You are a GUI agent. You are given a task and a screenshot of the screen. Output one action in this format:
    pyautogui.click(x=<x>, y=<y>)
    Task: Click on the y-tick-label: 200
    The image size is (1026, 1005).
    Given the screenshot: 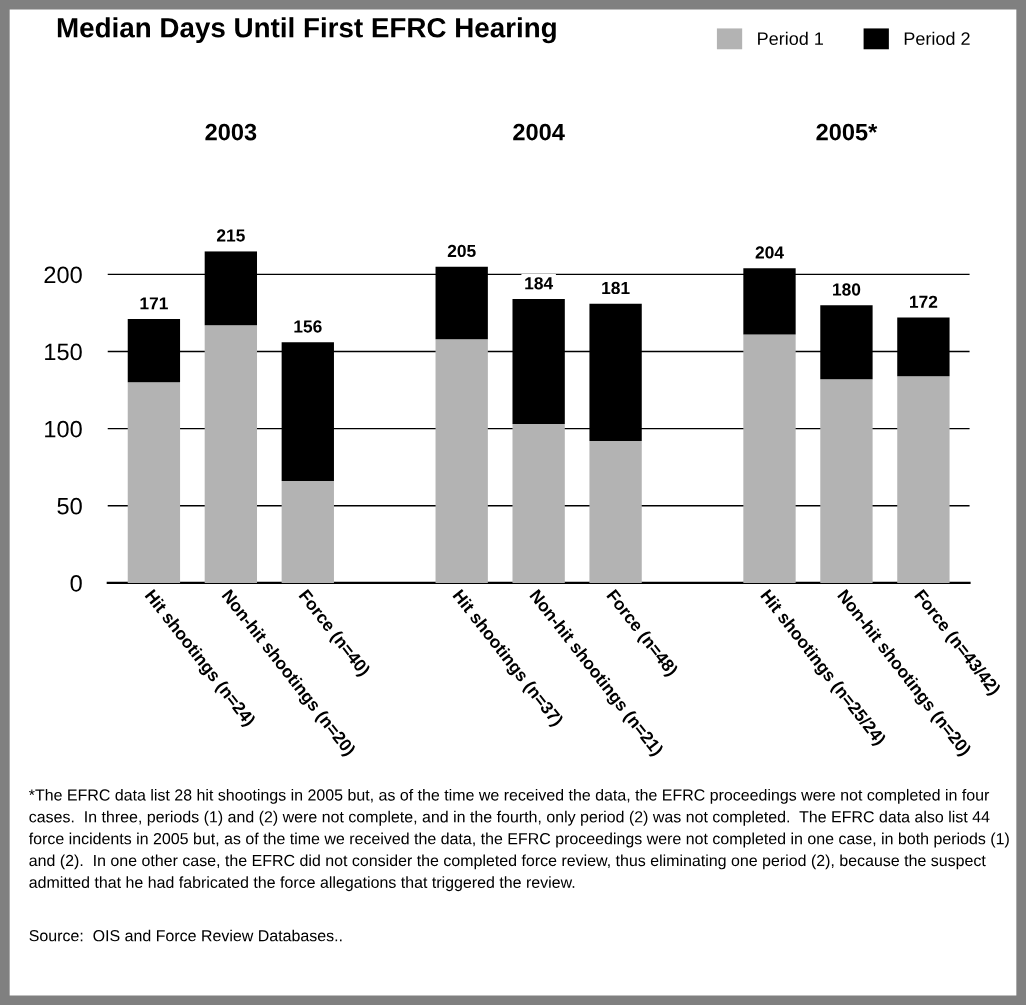 What is the action you would take?
    pyautogui.click(x=63, y=275)
    